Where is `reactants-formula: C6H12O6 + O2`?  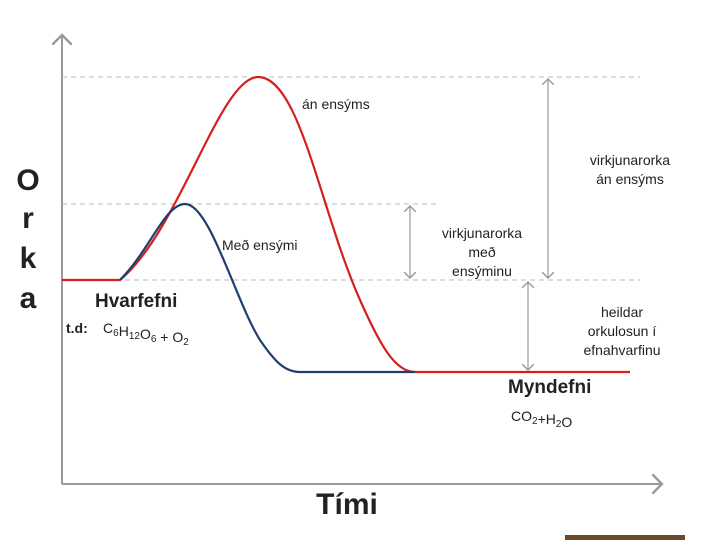
reactants-formula: C6H12O6 + O2 is located at coordinates (146, 334).